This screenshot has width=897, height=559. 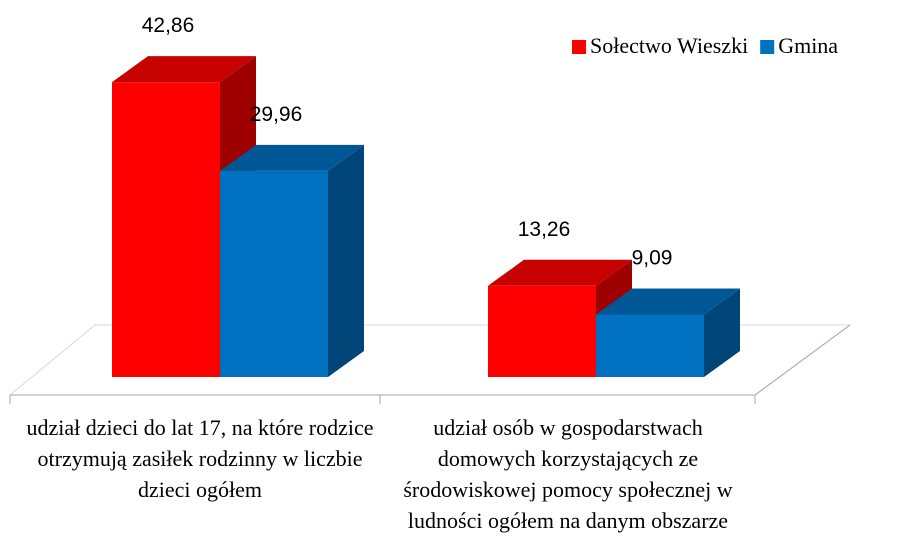 What do you see at coordinates (669, 45) in the screenshot?
I see `legend-label: Sołectwo Wieszki` at bounding box center [669, 45].